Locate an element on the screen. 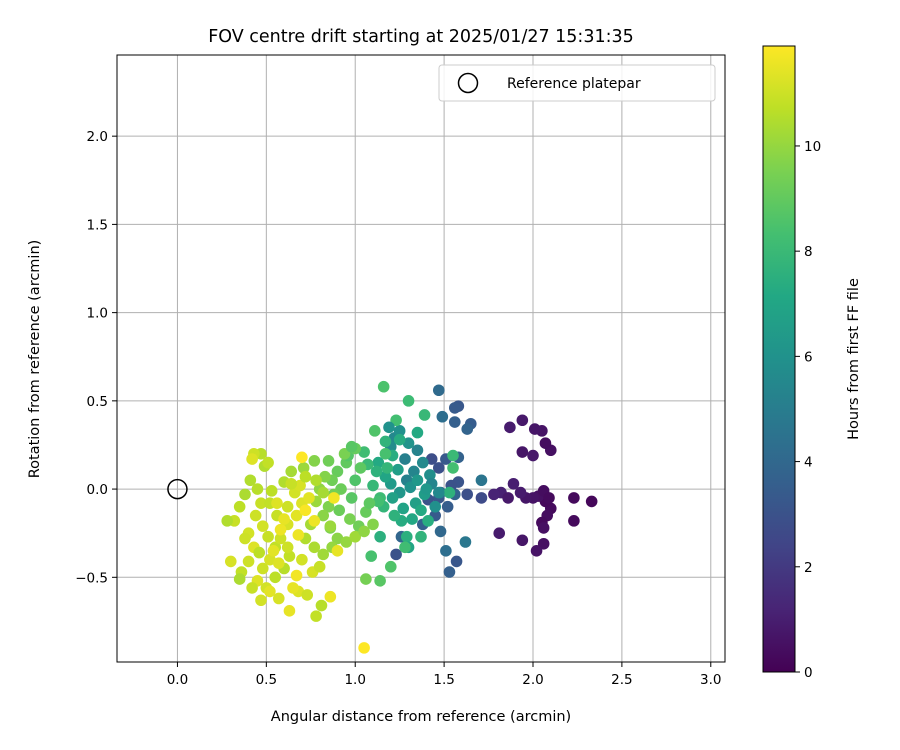  legend: Reference platepar is located at coordinates (577, 83).